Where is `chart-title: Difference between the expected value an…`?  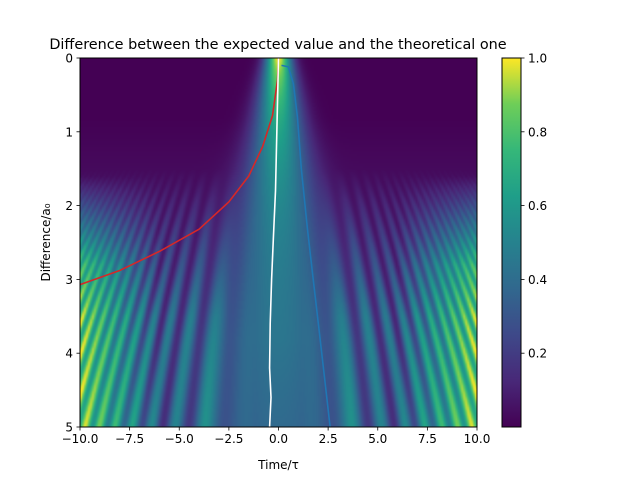
chart-title: Difference between the expected value an… is located at coordinates (277, 45).